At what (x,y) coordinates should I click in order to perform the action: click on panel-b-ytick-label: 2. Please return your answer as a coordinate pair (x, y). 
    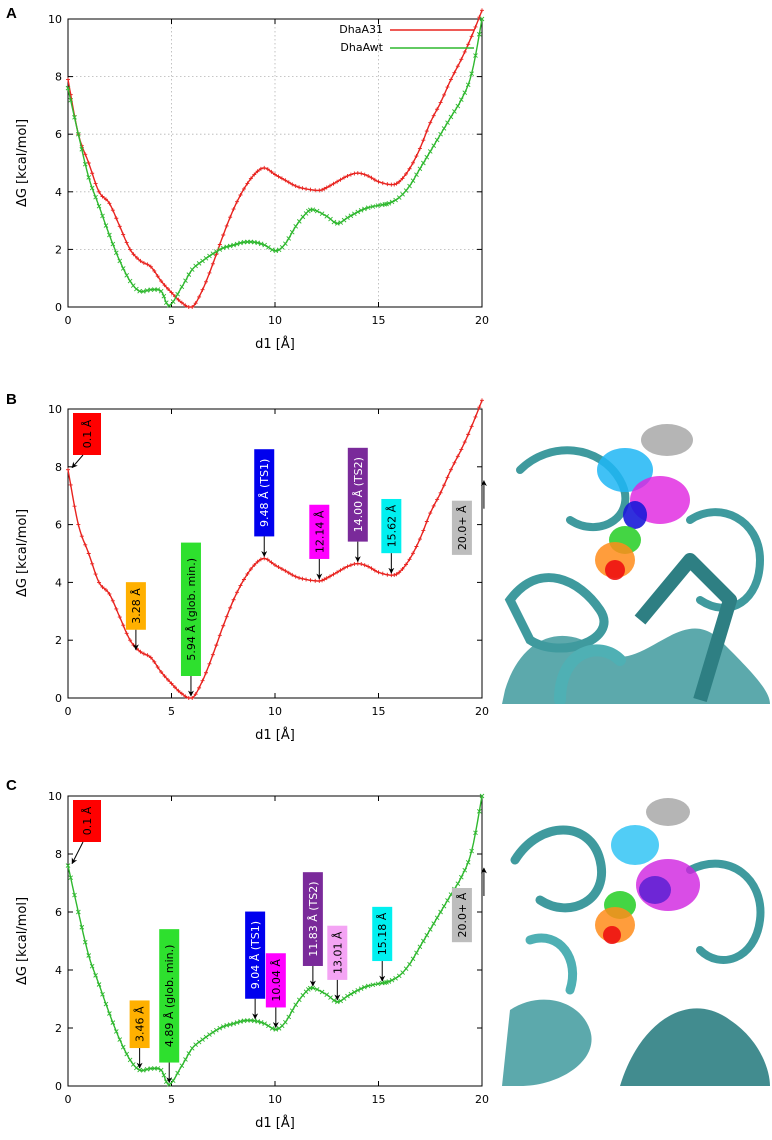
    Looking at the image, I should click on (58, 640).